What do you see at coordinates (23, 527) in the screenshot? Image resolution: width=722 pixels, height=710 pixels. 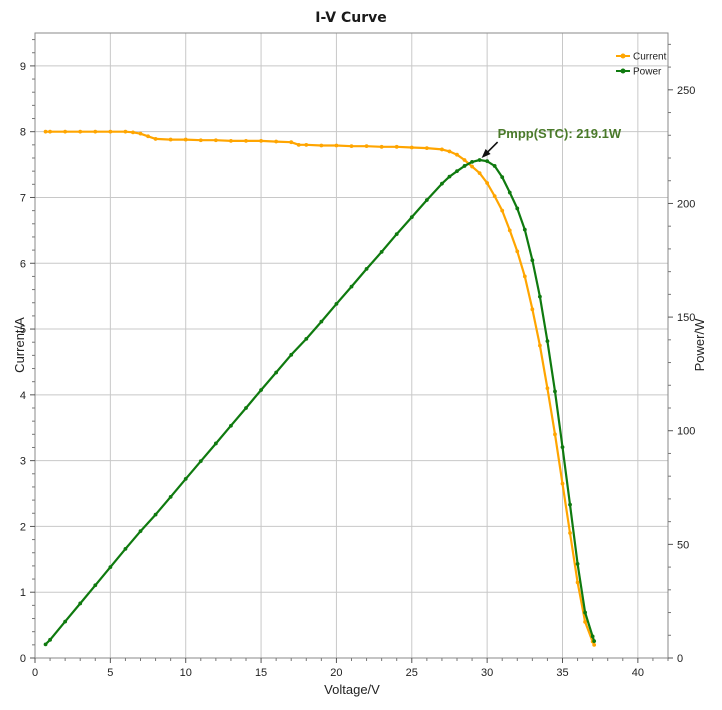 I see `y-tick-label: 2` at bounding box center [23, 527].